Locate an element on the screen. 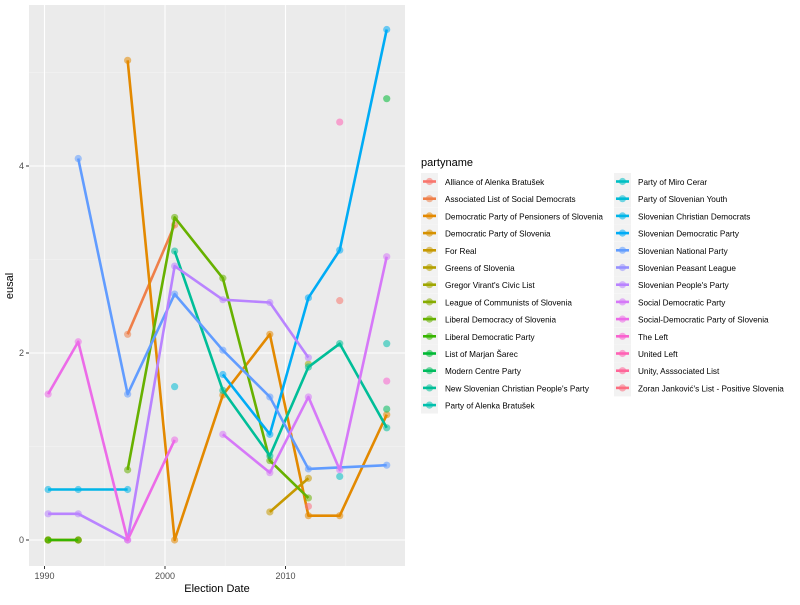  legend-item: Democratic Party of Slovenia is located at coordinates (486, 233).